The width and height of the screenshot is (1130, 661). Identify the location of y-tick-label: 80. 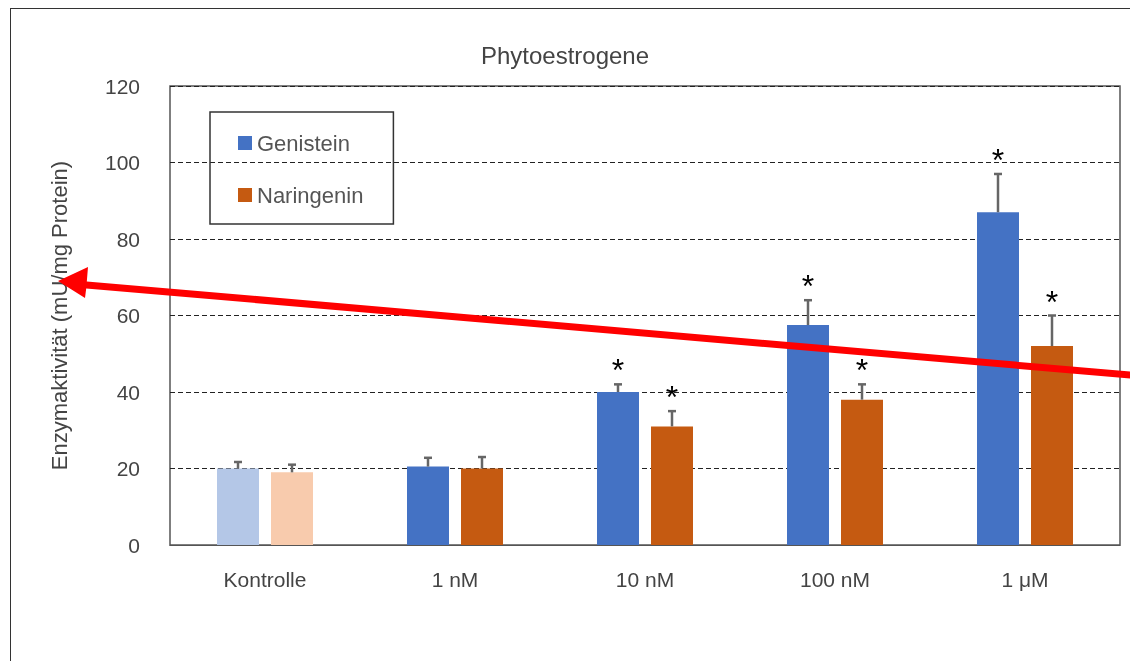
(128, 239).